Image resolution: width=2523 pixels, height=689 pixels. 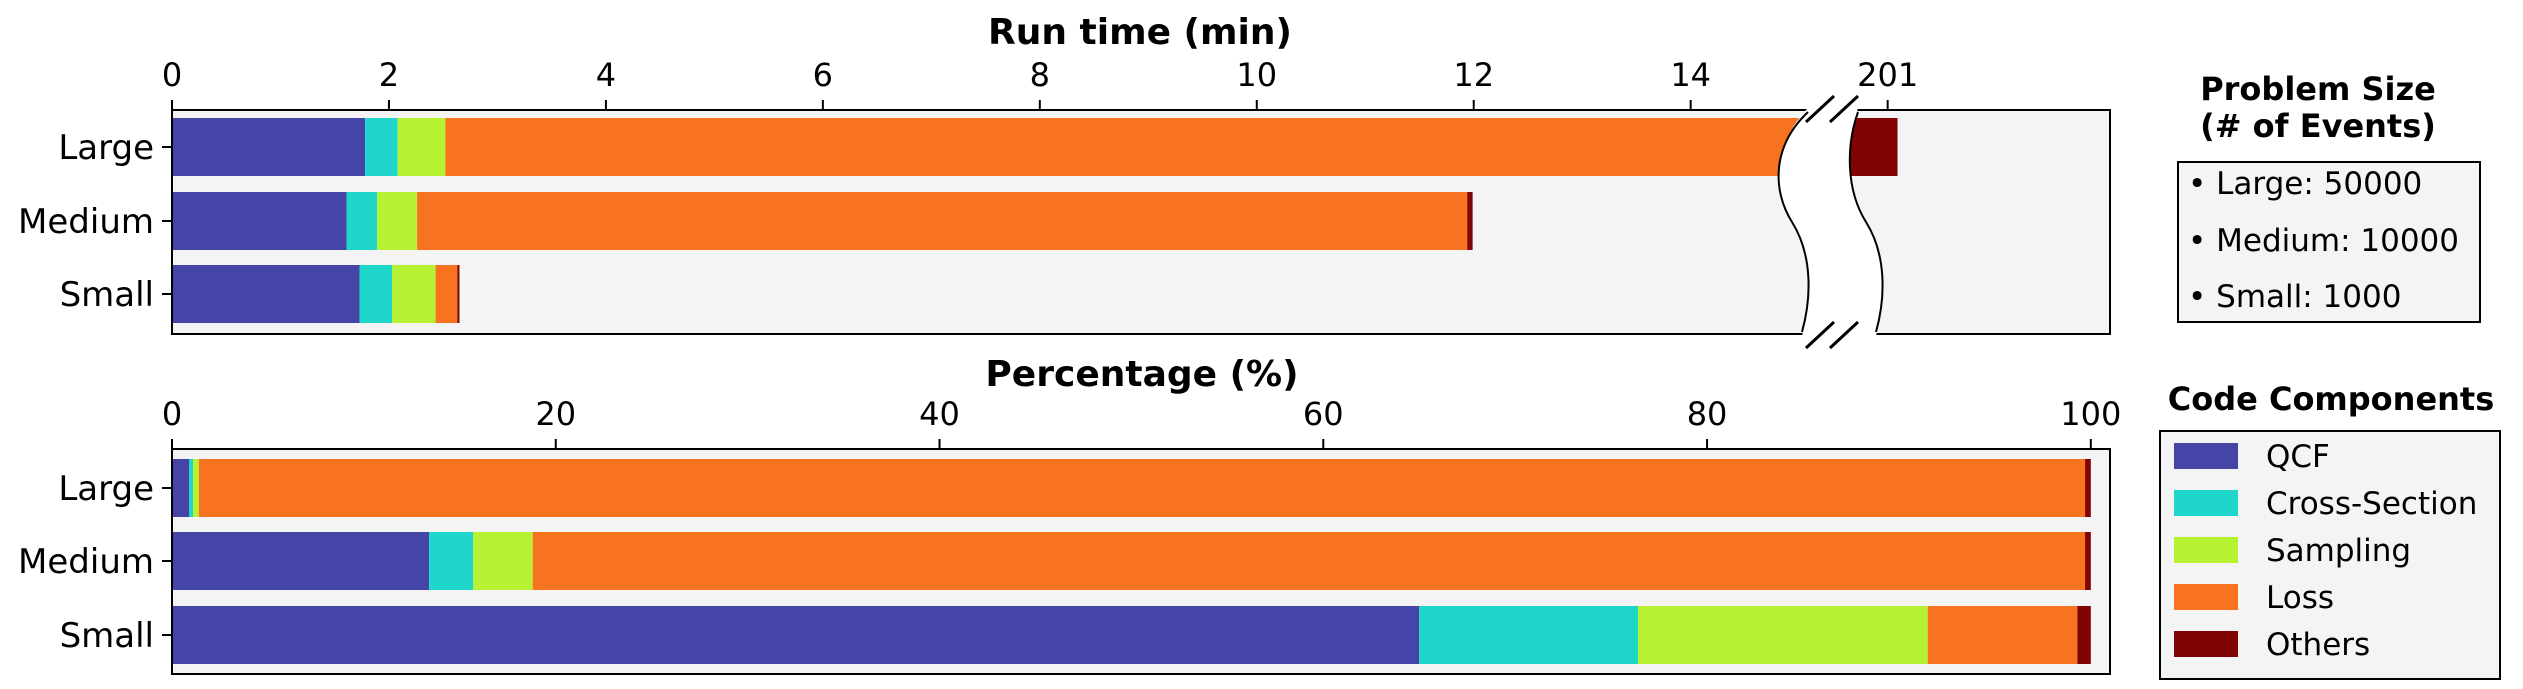 What do you see at coordinates (389, 75) in the screenshot?
I see `top-tick-label: 2` at bounding box center [389, 75].